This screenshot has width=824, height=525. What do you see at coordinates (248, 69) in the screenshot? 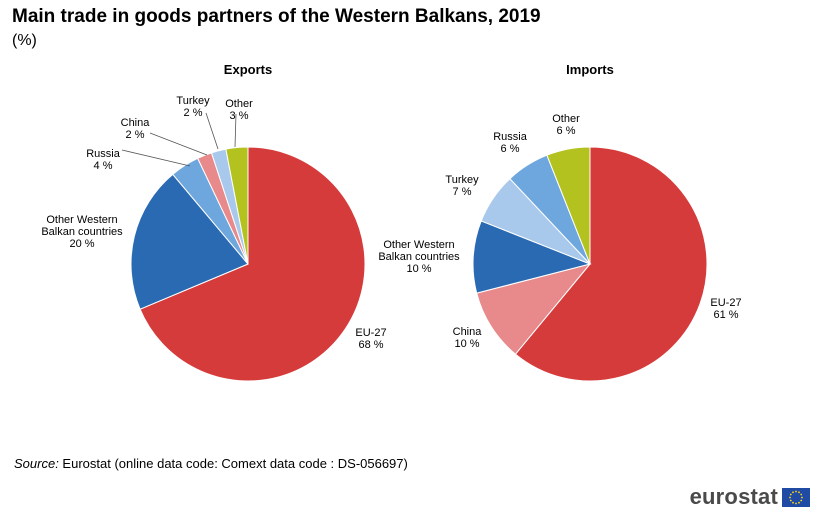
I see `exports-title: Exports` at bounding box center [248, 69].